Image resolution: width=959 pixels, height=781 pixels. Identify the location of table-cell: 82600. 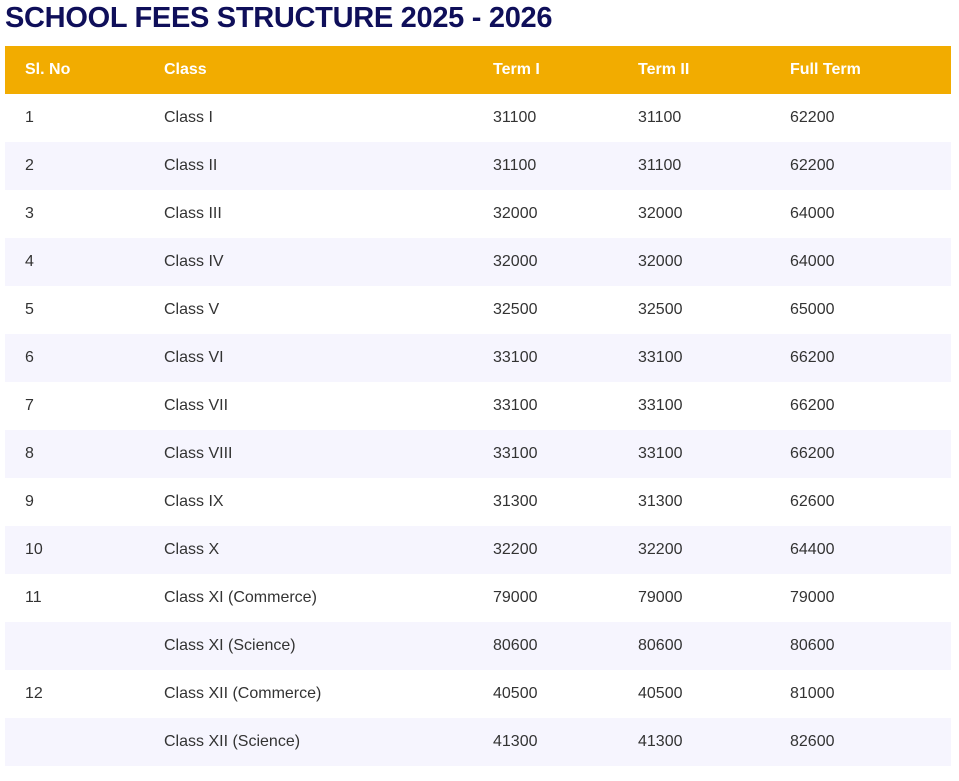
(812, 741).